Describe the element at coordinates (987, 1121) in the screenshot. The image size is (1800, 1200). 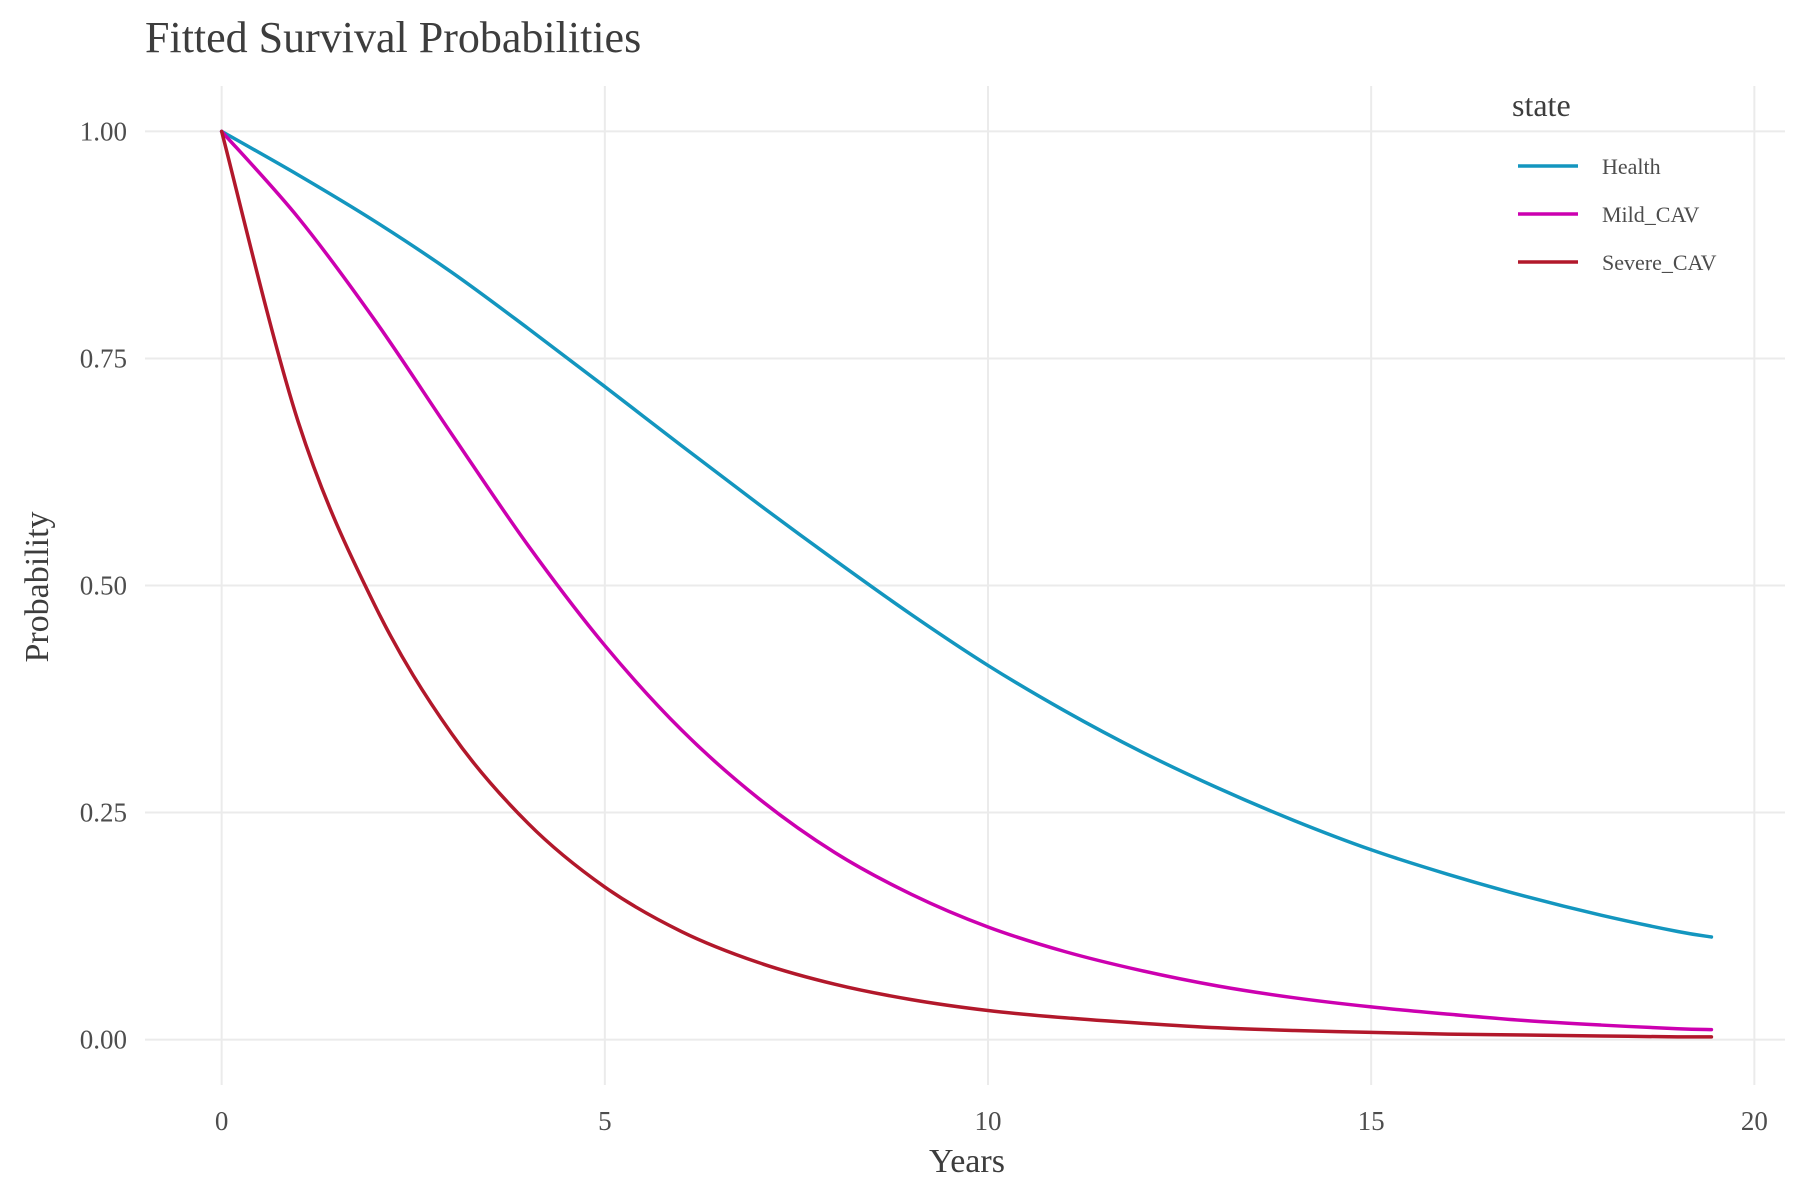
I see `x-tick-label: 10` at that location.